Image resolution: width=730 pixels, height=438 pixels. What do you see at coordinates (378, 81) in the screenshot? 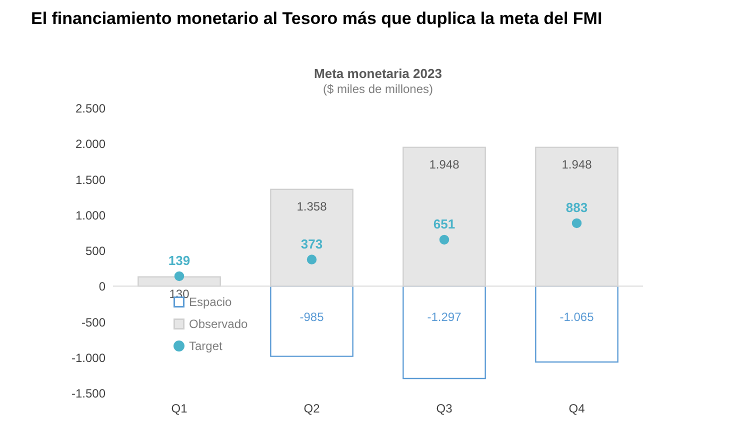
I see `chart-subtitle: Meta monetaria 2023 ($ miles de millones)` at bounding box center [378, 81].